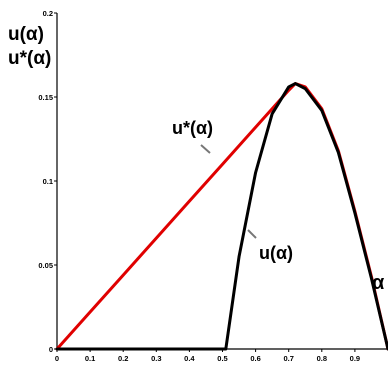 This screenshot has width=388, height=374. What do you see at coordinates (378, 283) in the screenshot?
I see `x-axis-title: α` at bounding box center [378, 283].